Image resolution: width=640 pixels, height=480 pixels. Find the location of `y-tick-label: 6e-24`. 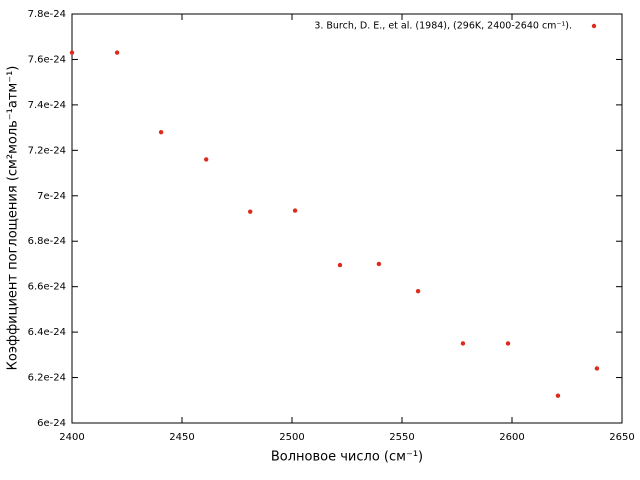

y-tick-label: 6e-24 is located at coordinates (51, 423).